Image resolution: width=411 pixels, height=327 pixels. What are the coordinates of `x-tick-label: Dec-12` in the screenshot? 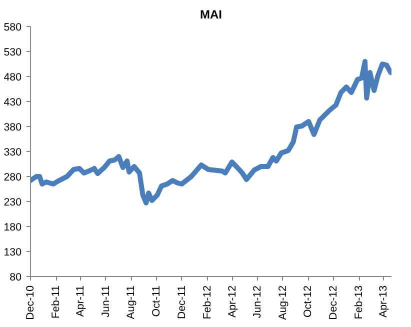 It's located at (333, 302).